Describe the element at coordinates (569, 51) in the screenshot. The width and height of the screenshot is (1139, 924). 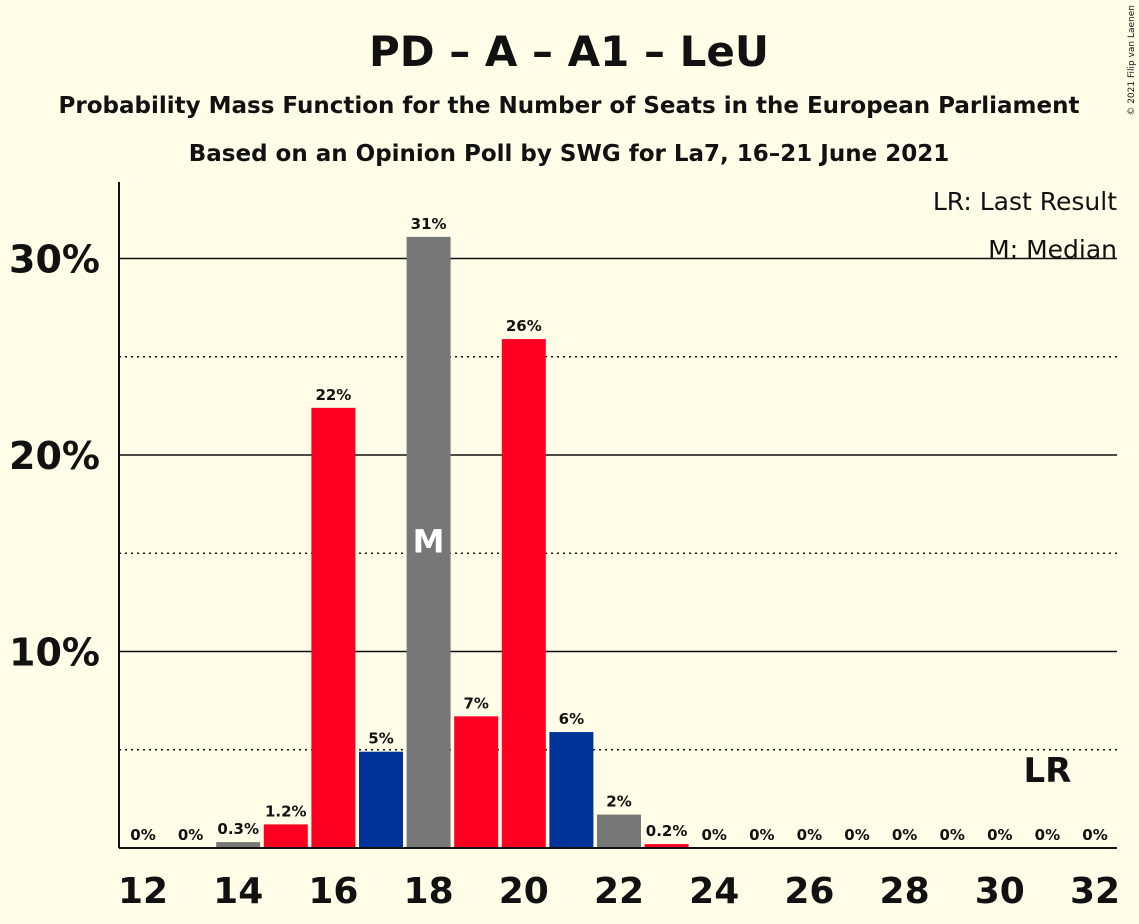
I see `chart-title: PD – A – A1 – LeU` at that location.